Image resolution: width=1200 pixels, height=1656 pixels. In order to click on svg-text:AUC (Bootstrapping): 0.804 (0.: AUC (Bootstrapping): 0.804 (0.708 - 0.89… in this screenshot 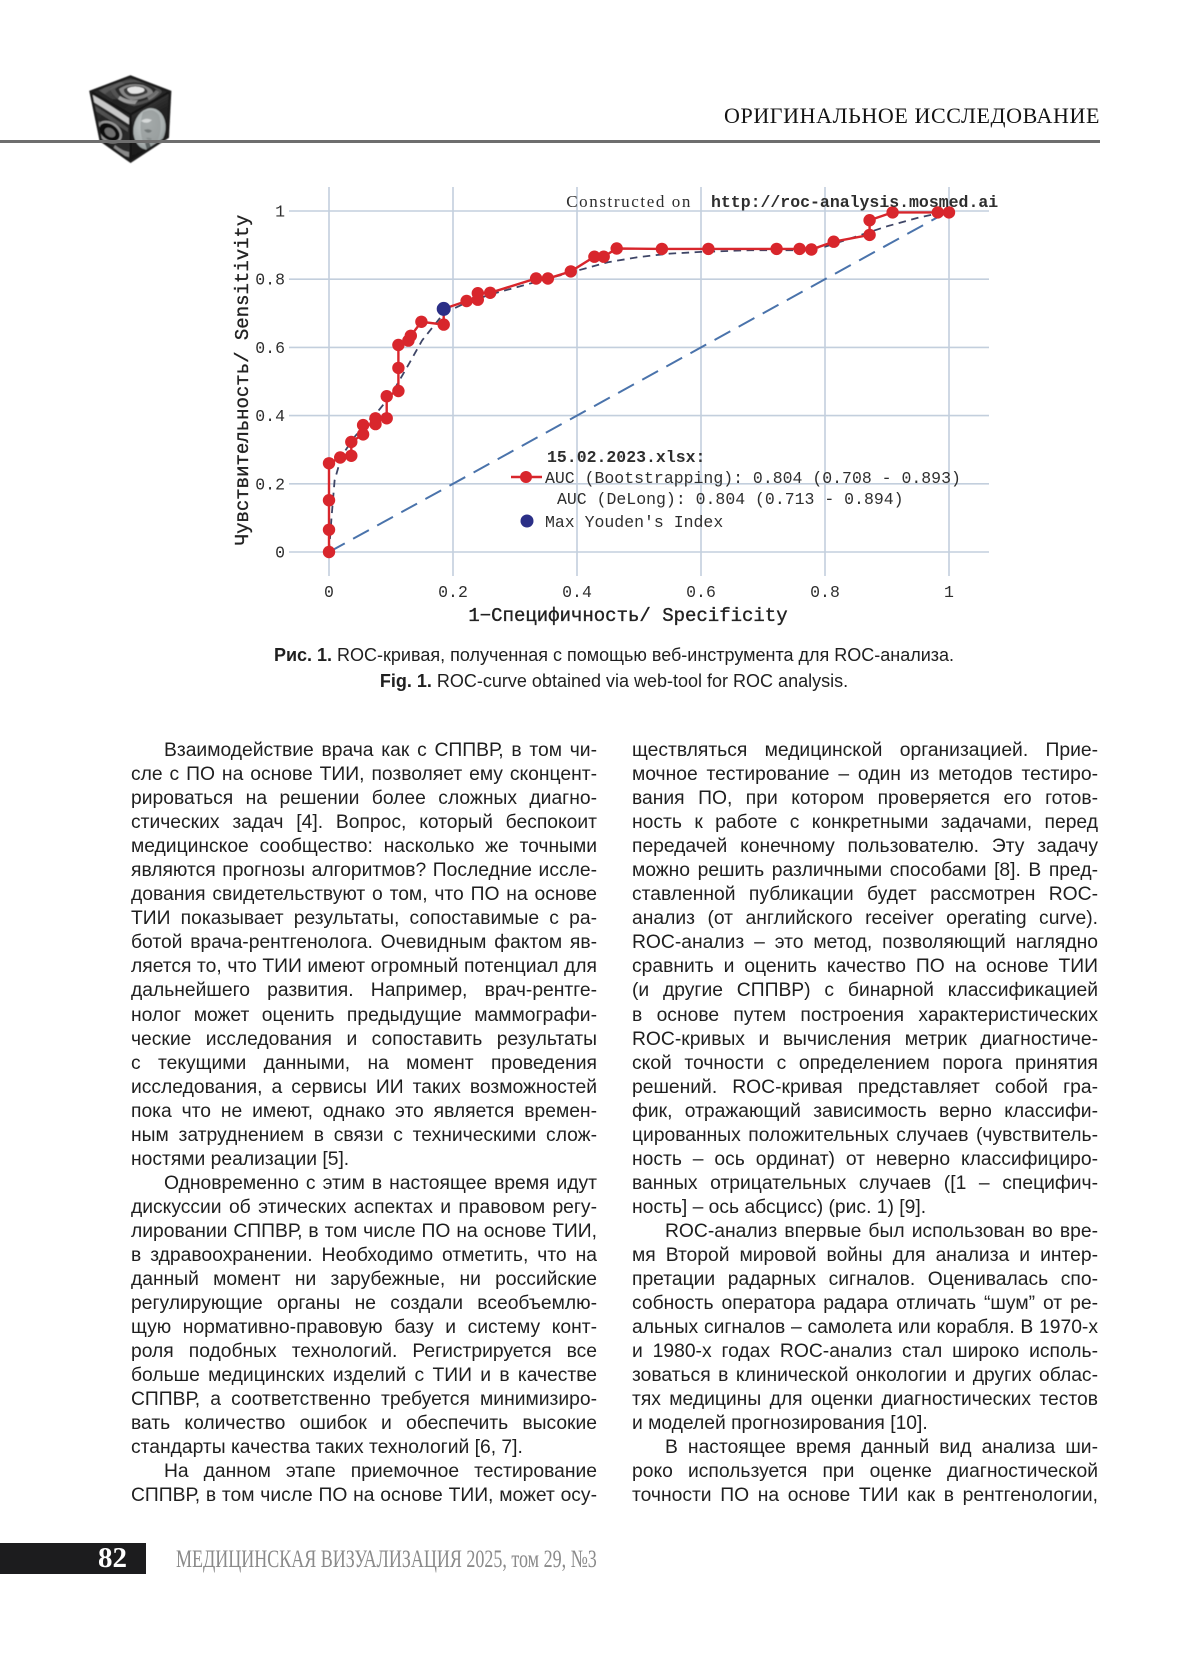, I will do `click(753, 478)`.